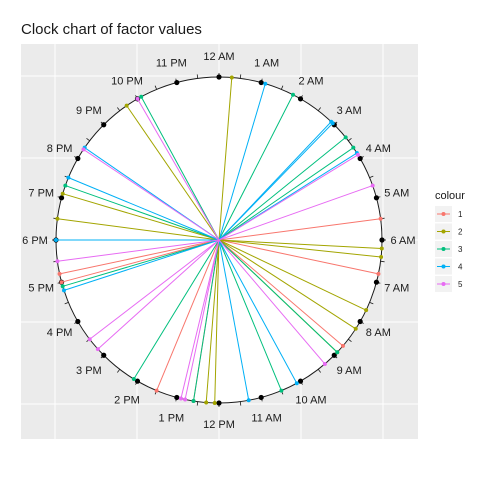  What do you see at coordinates (171, 63) in the screenshot?
I see `hour-label: 11 PM` at bounding box center [171, 63].